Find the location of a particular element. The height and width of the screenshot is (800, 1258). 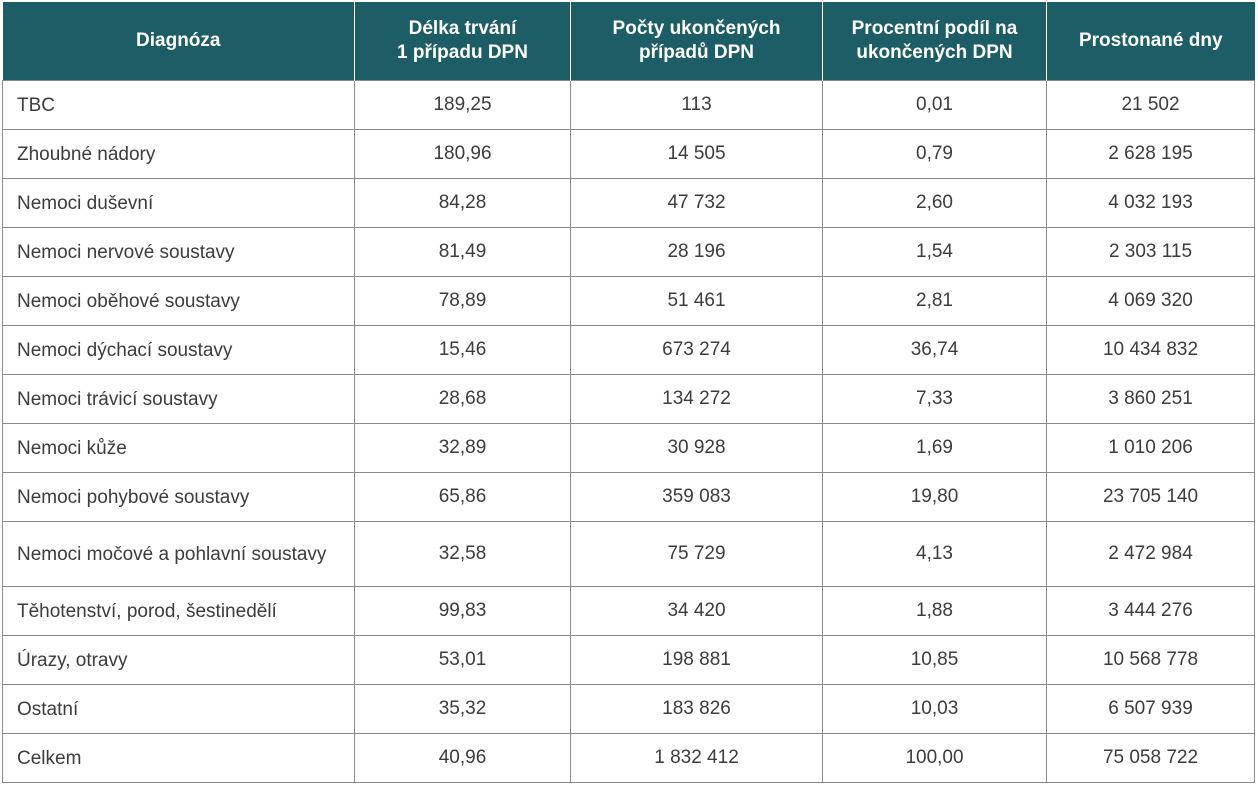

cell-count: 359 083 is located at coordinates (696, 497).